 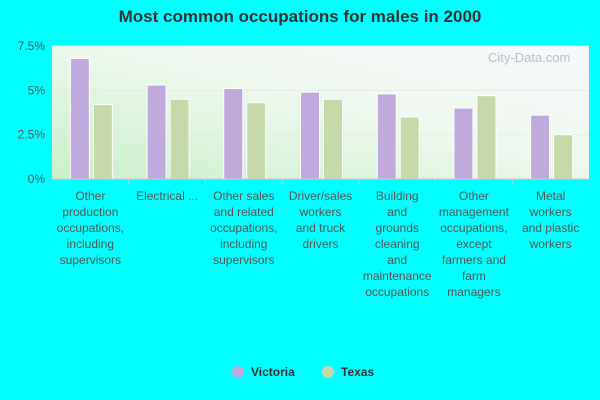 What do you see at coordinates (273, 372) in the screenshot?
I see `legend-label-victoria: Victoria` at bounding box center [273, 372].